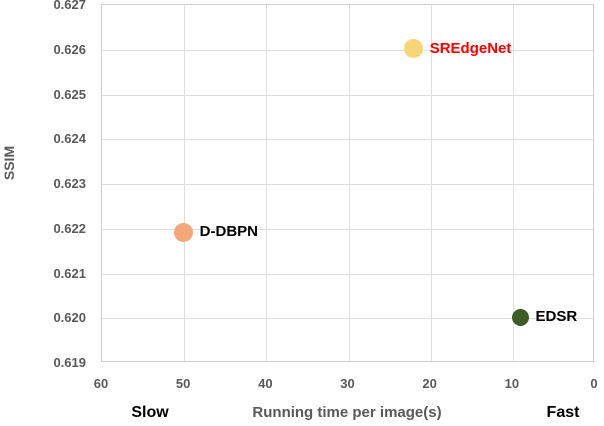 This screenshot has height=426, width=604. Describe the element at coordinates (69, 183) in the screenshot. I see `y-tick-label: 0.623` at that location.